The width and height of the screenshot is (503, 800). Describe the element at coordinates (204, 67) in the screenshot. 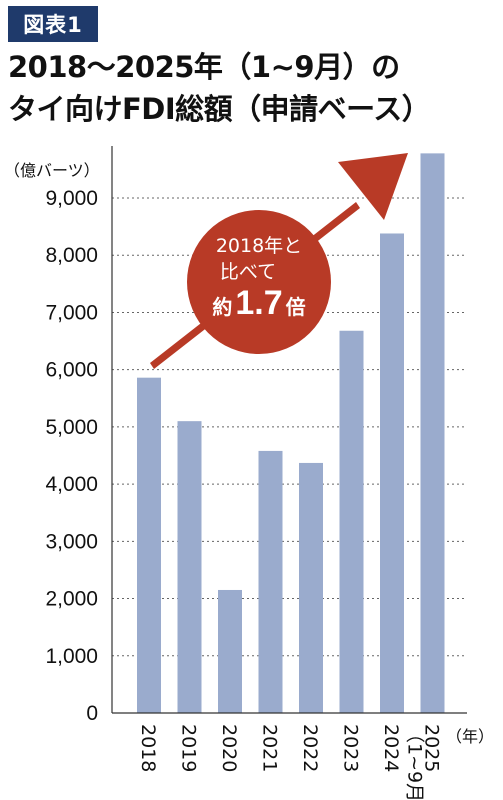

I see `title-line-1: 2018〜2025年（1~9月）の` at that location.